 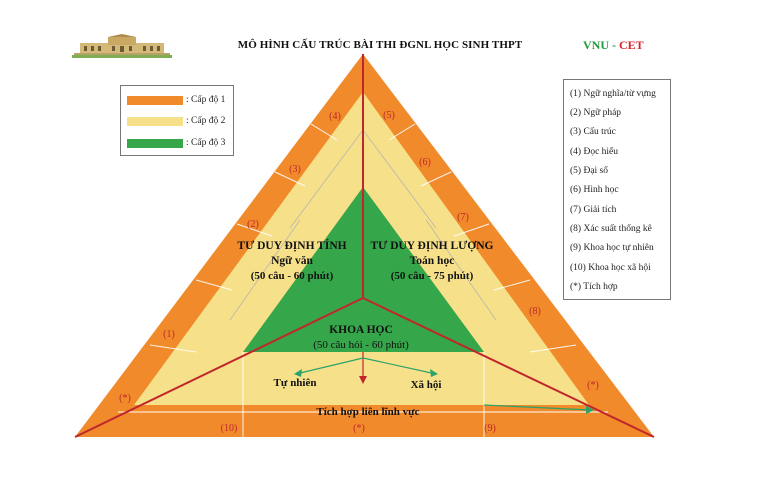 I want to click on arrowhead-right, so click(x=434, y=373).